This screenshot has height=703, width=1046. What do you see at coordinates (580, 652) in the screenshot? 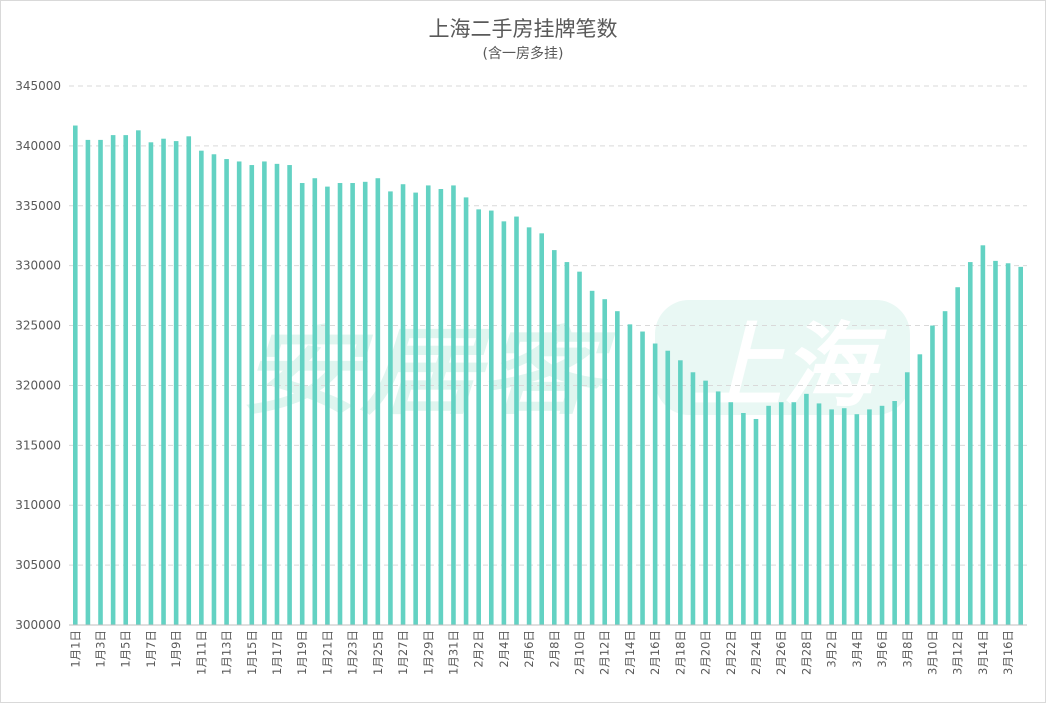
I see `x-tick-label: 2月10日` at bounding box center [580, 652].